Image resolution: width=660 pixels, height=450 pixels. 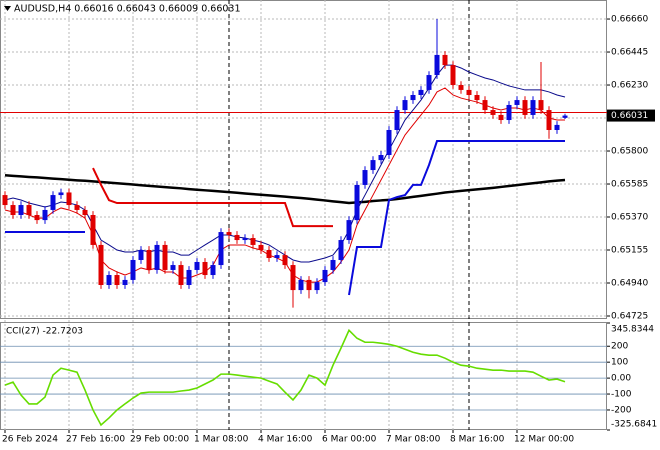 I want to click on y-tick-label: 0.65585, so click(x=629, y=185).